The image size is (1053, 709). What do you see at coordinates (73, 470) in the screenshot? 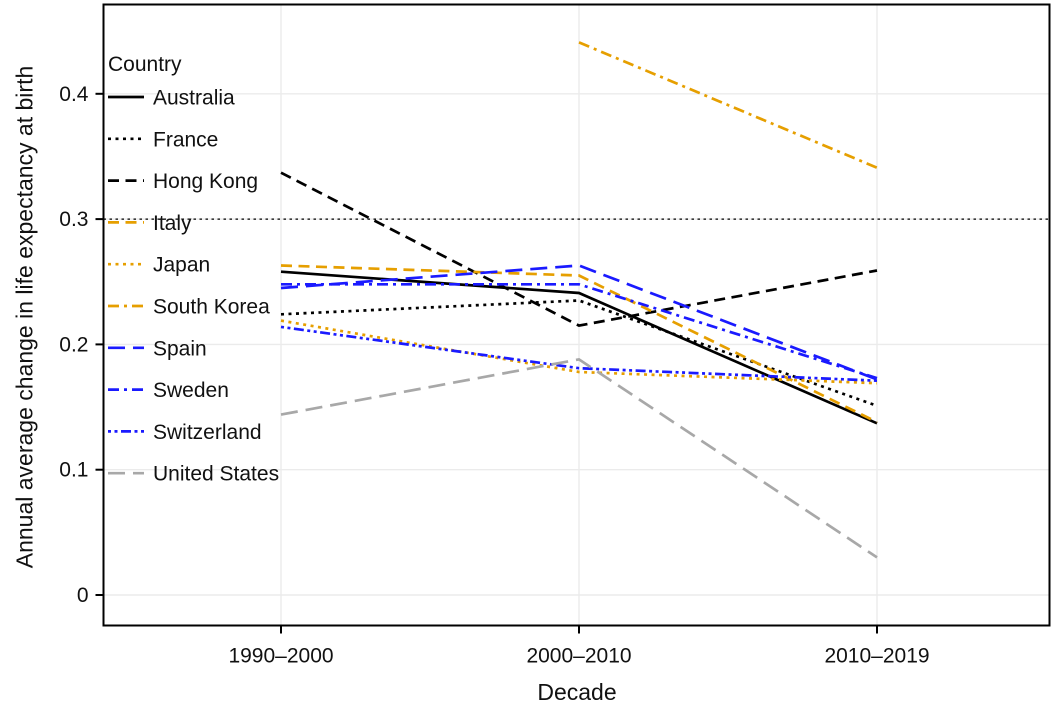
I see `y-tick-label: 0.1` at bounding box center [73, 470].